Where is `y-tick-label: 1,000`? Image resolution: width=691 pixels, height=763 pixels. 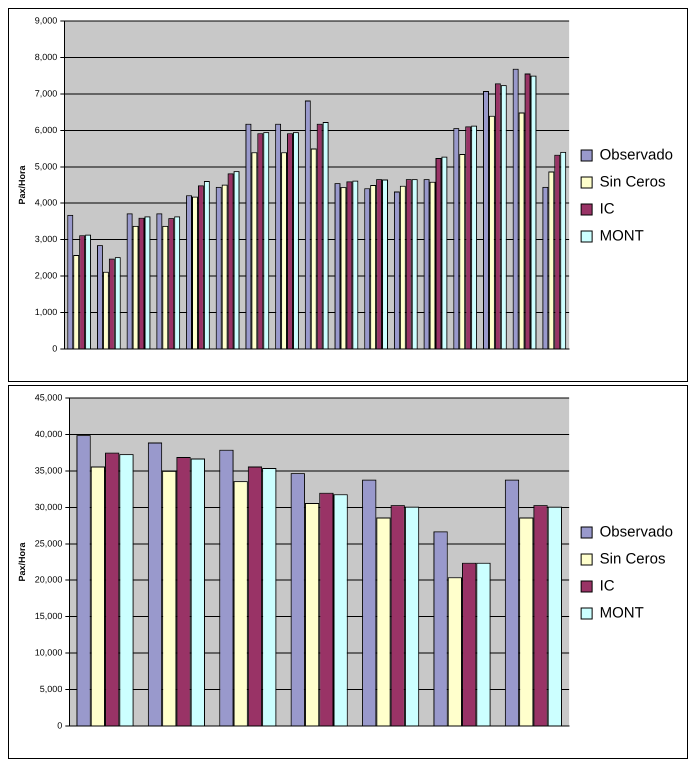 y-tick-label: 1,000 is located at coordinates (46, 312).